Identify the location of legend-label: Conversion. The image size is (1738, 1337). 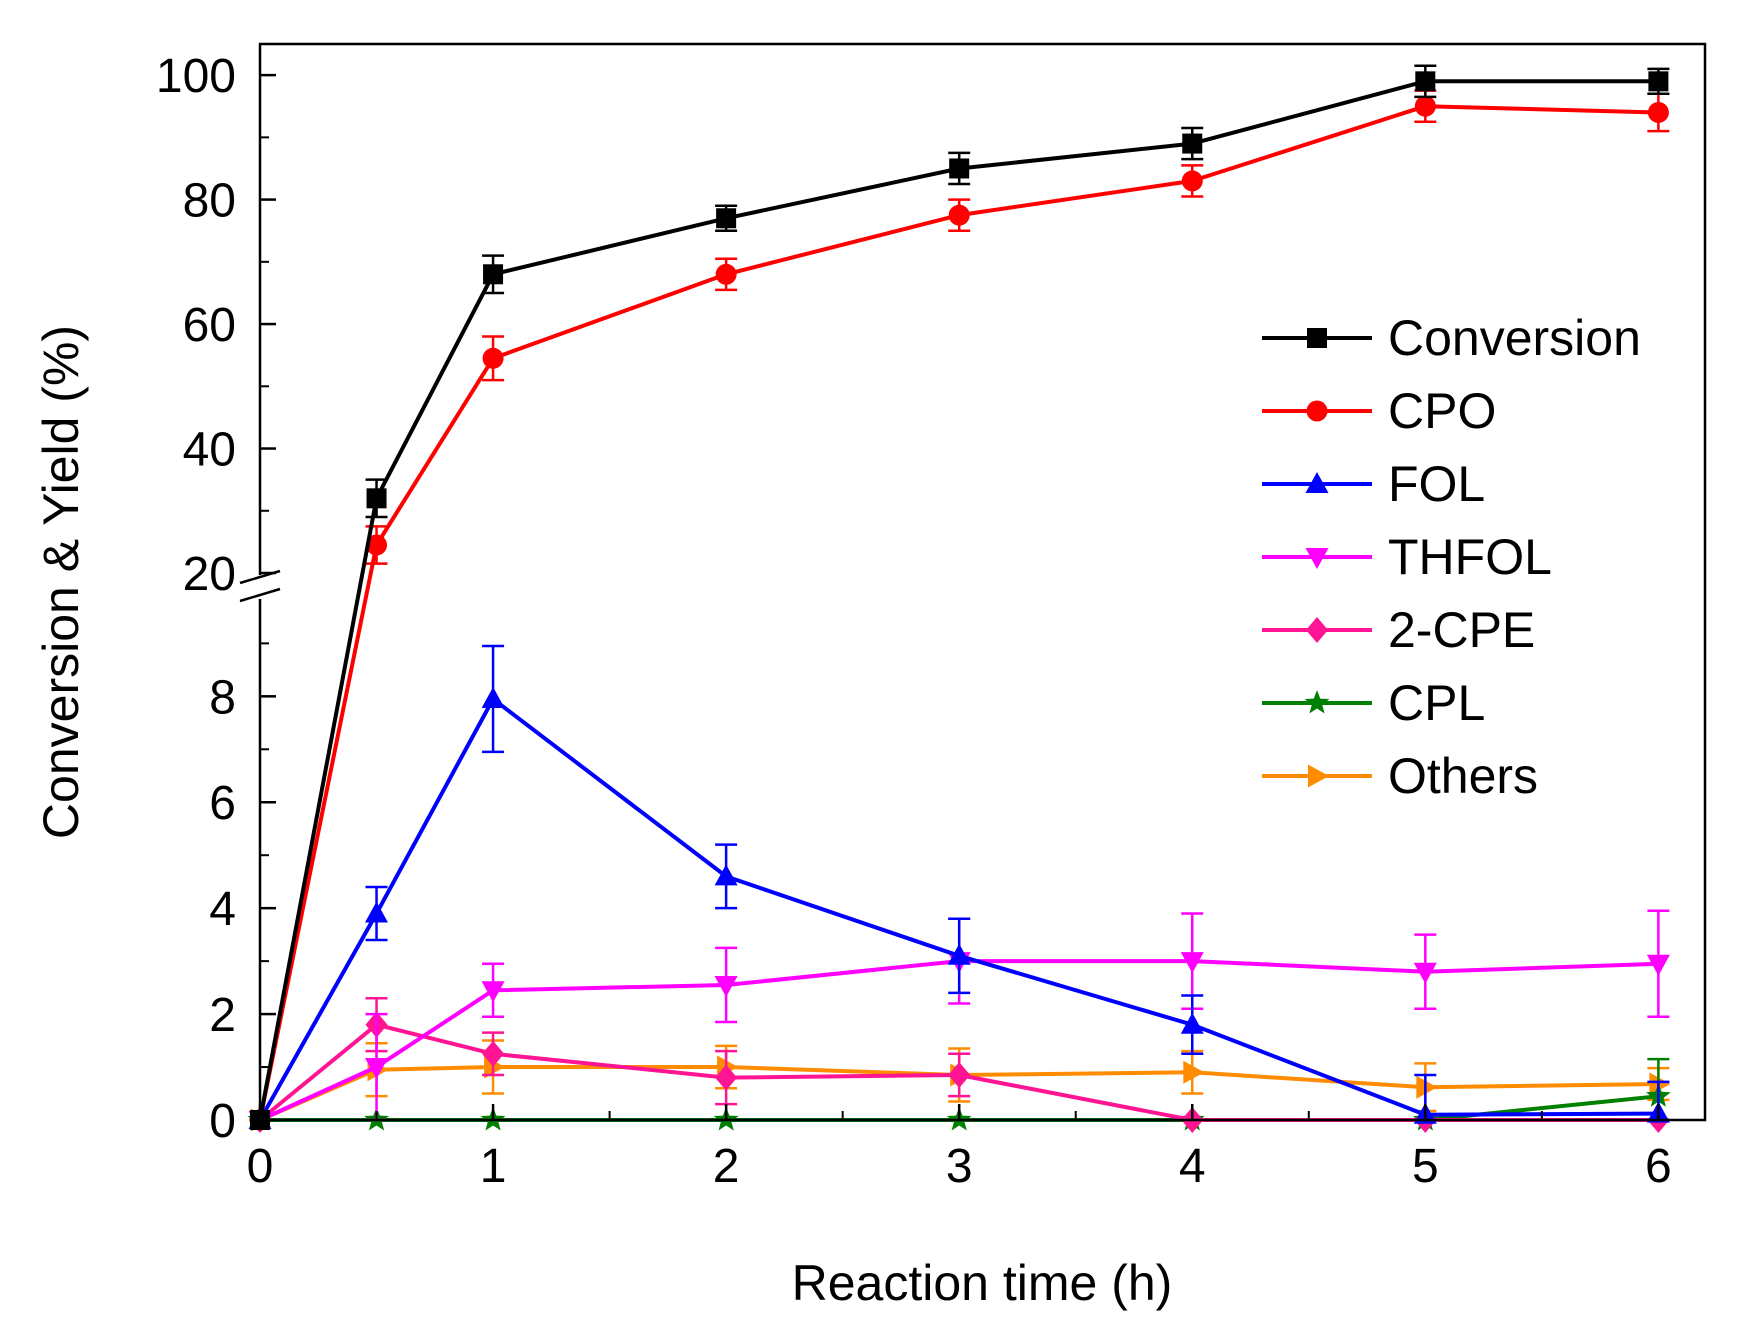
(1514, 338).